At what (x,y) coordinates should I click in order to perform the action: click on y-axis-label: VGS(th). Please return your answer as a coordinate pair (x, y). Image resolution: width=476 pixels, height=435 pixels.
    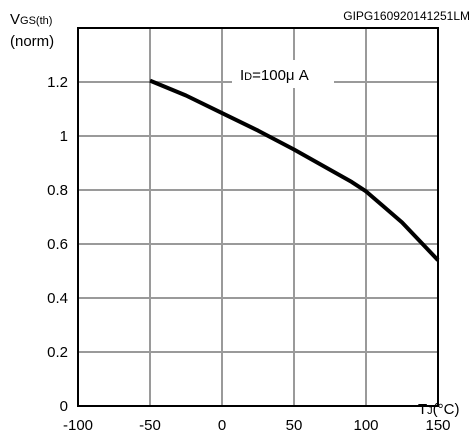
    Looking at the image, I should click on (31, 19).